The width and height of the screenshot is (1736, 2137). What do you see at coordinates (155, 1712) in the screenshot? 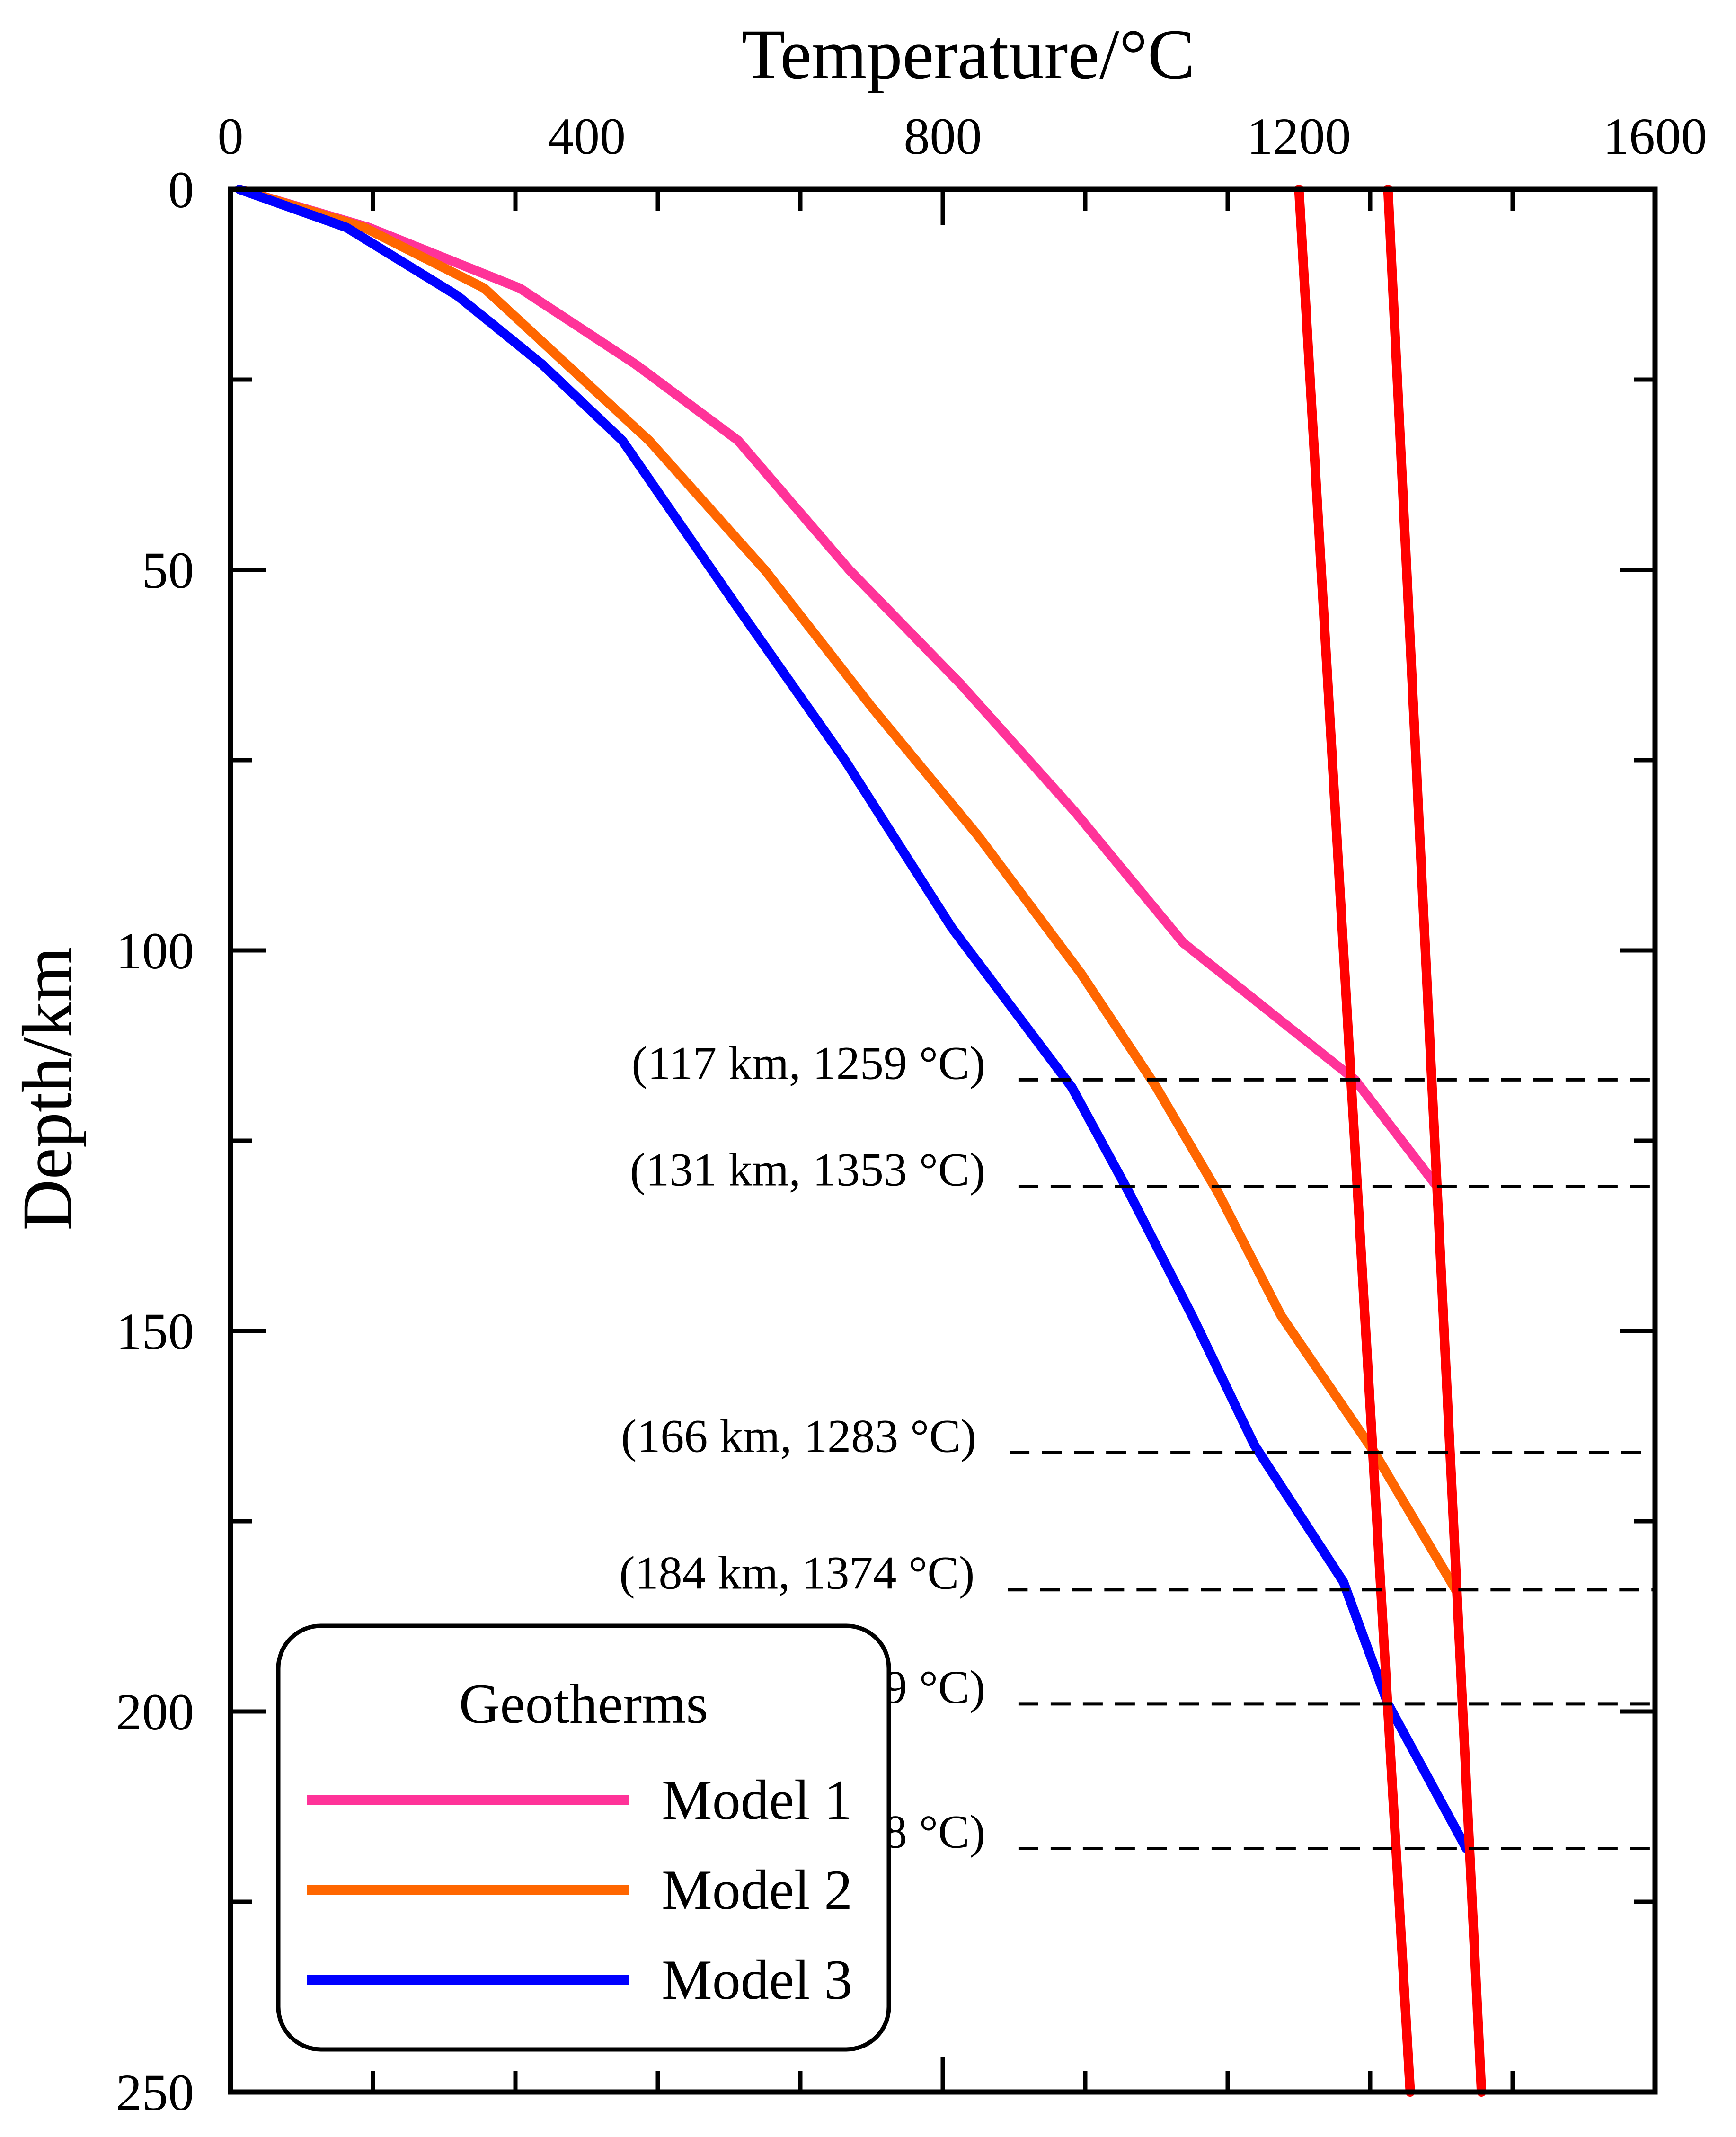
I see `y-tick-label: 200` at bounding box center [155, 1712].